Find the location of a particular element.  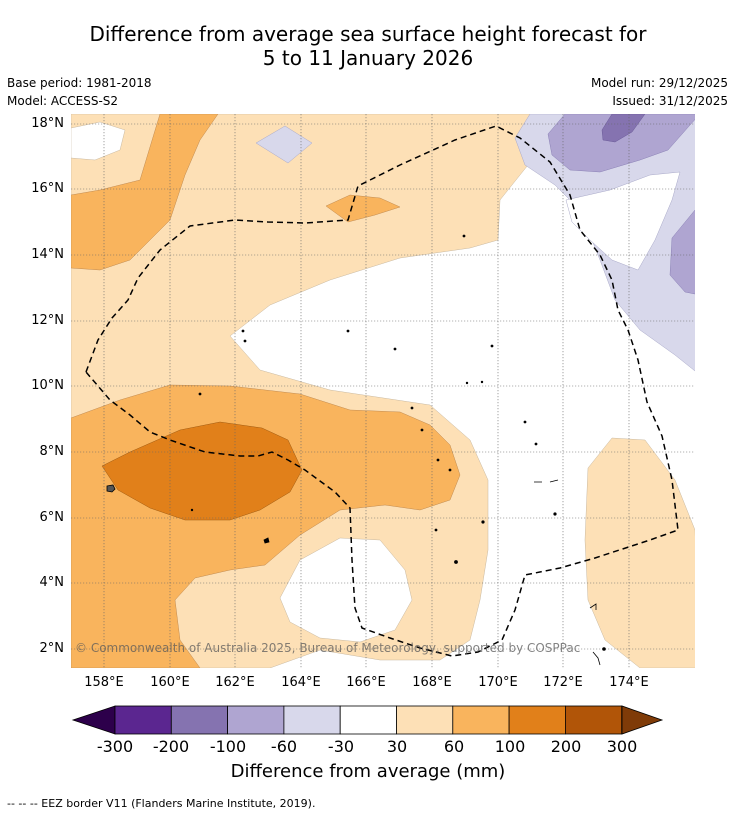

colorbar-tick-30: 30 is located at coordinates (397, 746).